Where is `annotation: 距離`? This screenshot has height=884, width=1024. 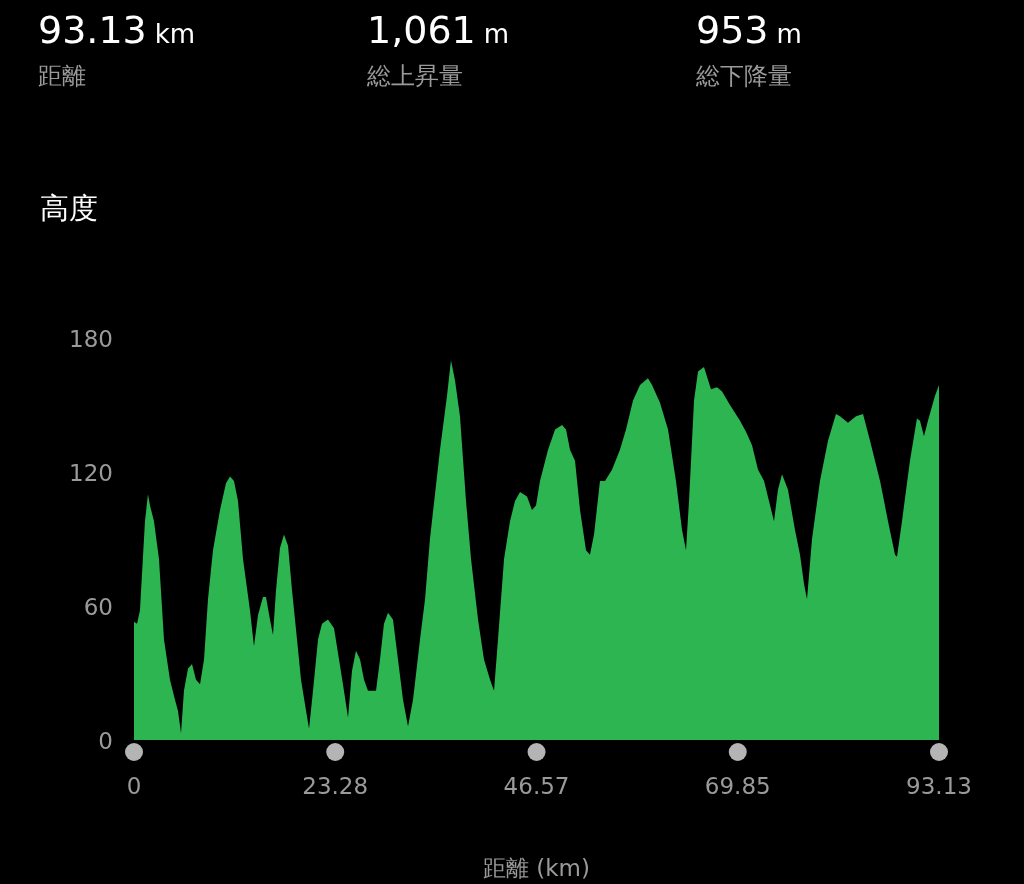
annotation: 距離 is located at coordinates (62, 76).